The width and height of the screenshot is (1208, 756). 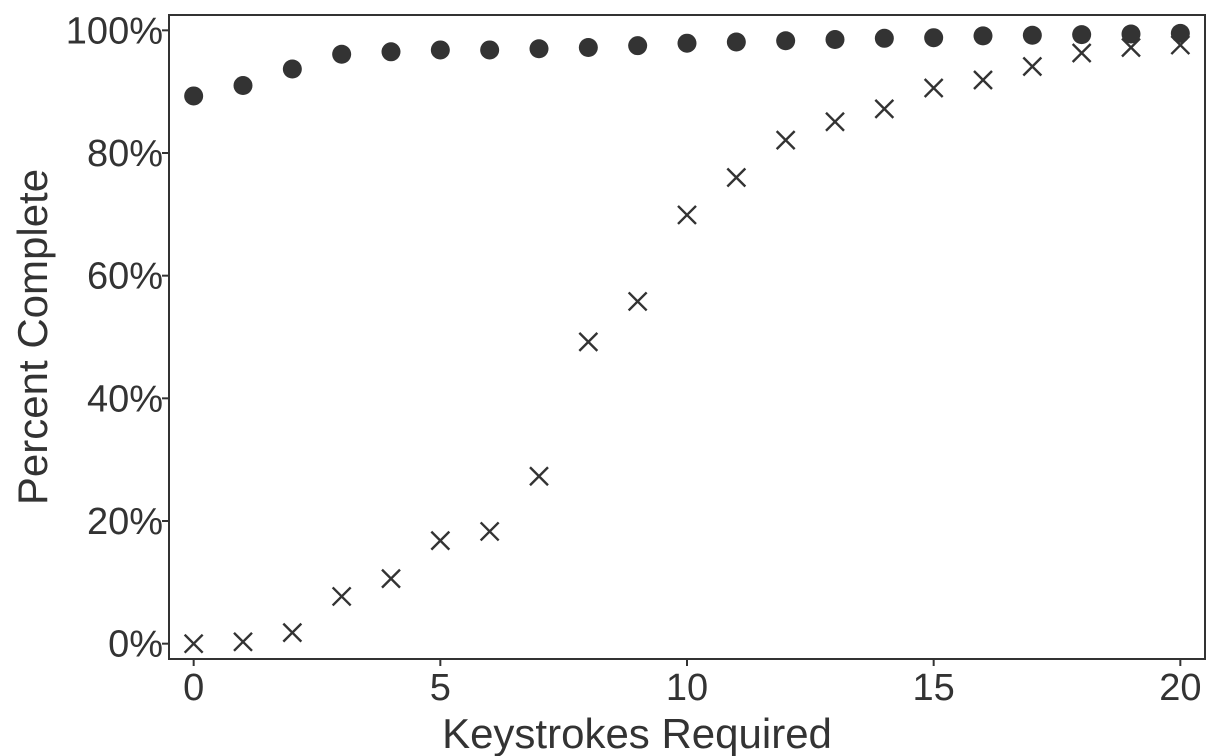 What do you see at coordinates (125, 522) in the screenshot?
I see `y-tick-label: 20%` at bounding box center [125, 522].